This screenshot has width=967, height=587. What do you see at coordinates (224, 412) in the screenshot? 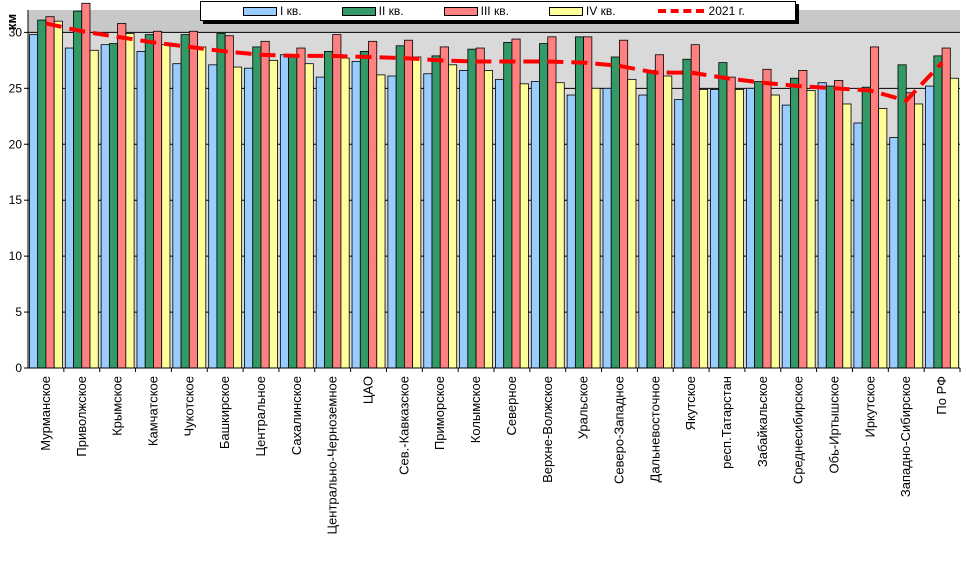
I see `category-label: Башкирское` at bounding box center [224, 412].